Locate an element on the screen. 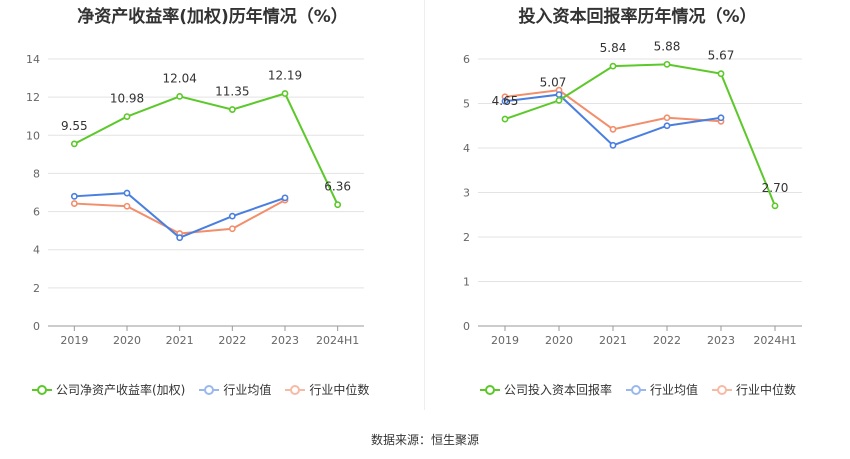 This screenshot has width=850, height=459. y-tick-label: 5 is located at coordinates (466, 104).